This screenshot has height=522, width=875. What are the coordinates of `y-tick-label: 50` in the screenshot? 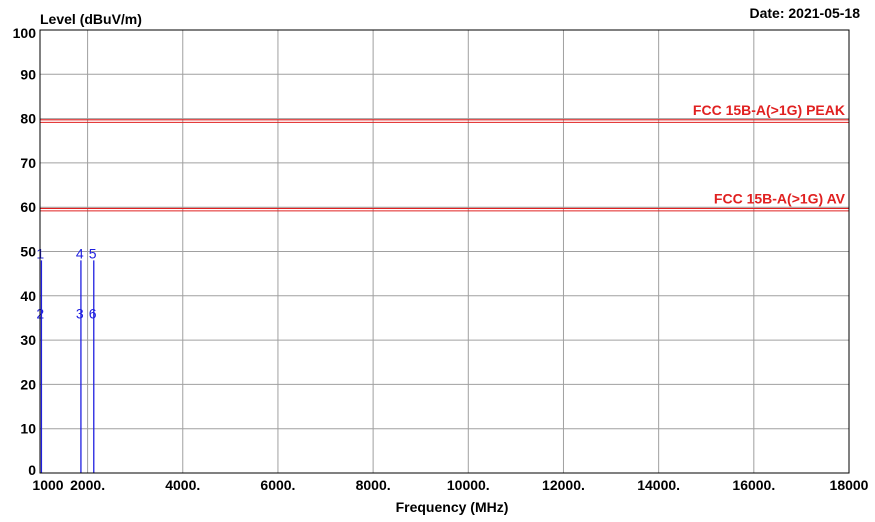 It's located at (28, 252).